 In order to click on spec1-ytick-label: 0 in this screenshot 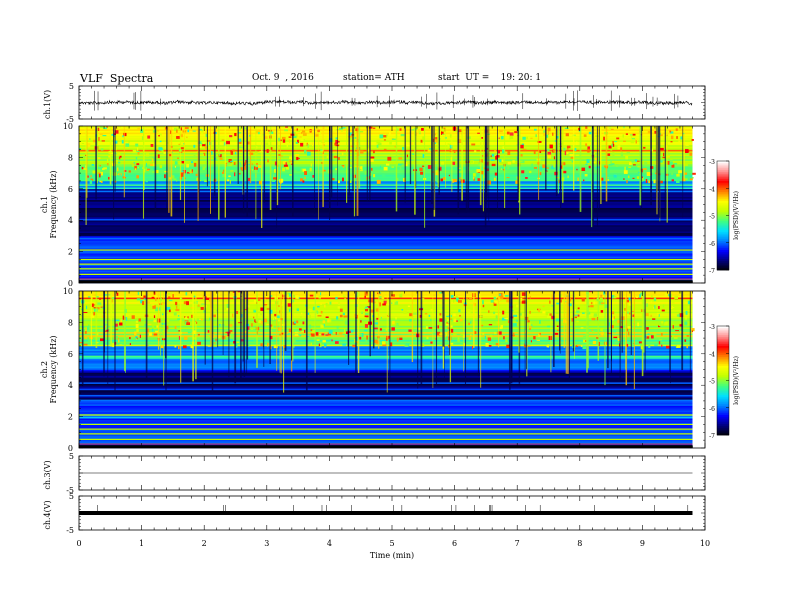, I will do `click(70, 283)`.